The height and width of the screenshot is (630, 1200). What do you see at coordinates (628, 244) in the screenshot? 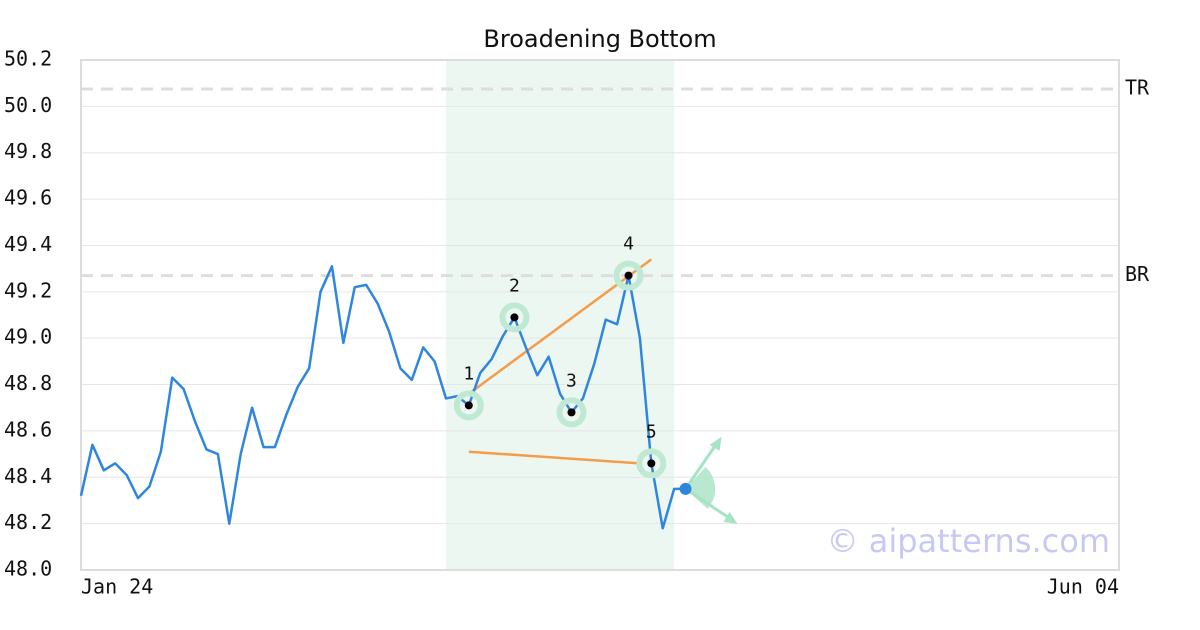
I see `pivot-label: 4` at bounding box center [628, 244].